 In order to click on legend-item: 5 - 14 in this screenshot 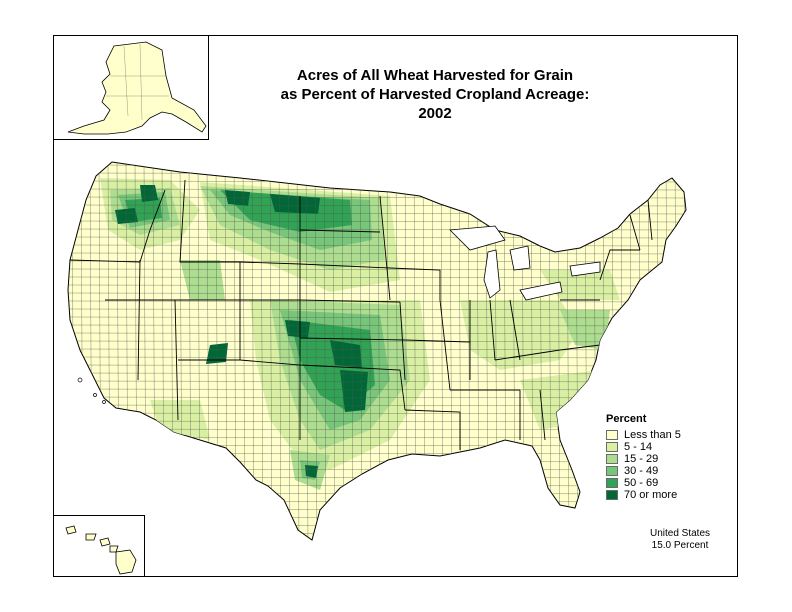, I will do `click(643, 446)`.